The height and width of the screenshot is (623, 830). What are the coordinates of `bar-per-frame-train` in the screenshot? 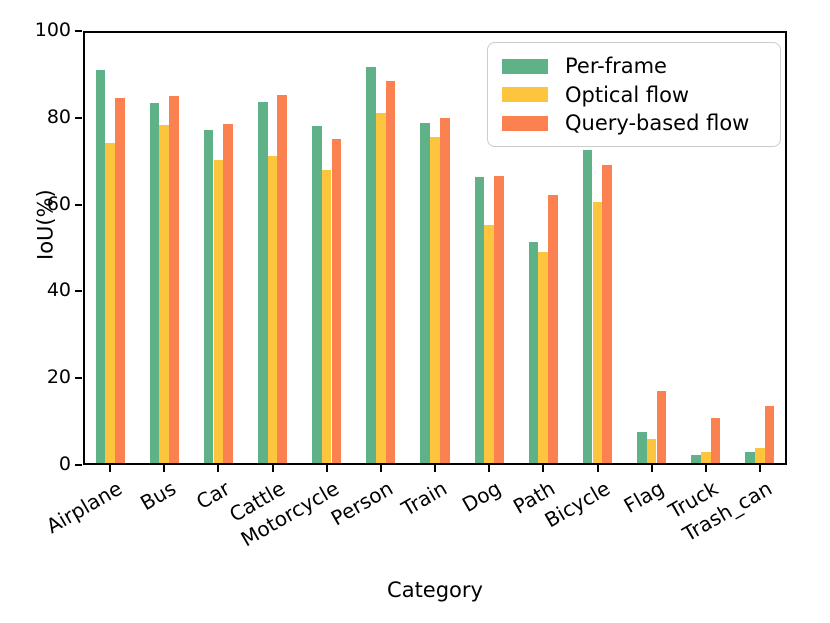 It's located at (425, 293).